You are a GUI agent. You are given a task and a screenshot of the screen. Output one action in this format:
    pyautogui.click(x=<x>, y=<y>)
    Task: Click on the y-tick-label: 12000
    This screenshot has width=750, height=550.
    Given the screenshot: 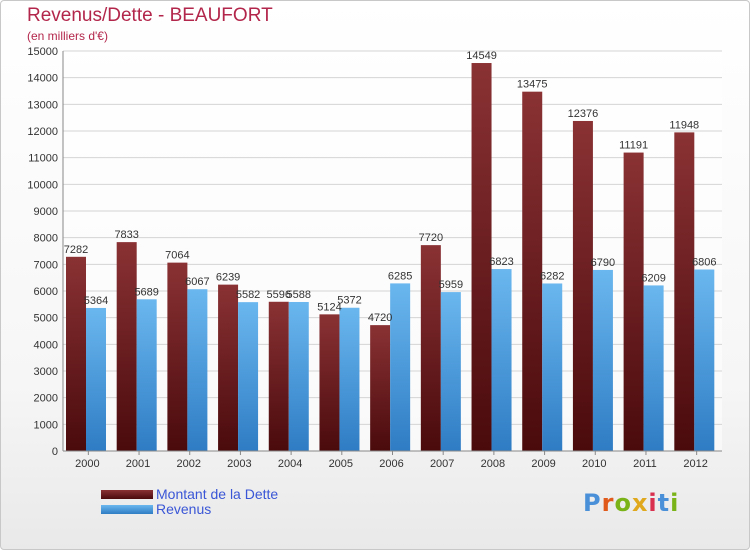 What is the action you would take?
    pyautogui.click(x=42, y=132)
    